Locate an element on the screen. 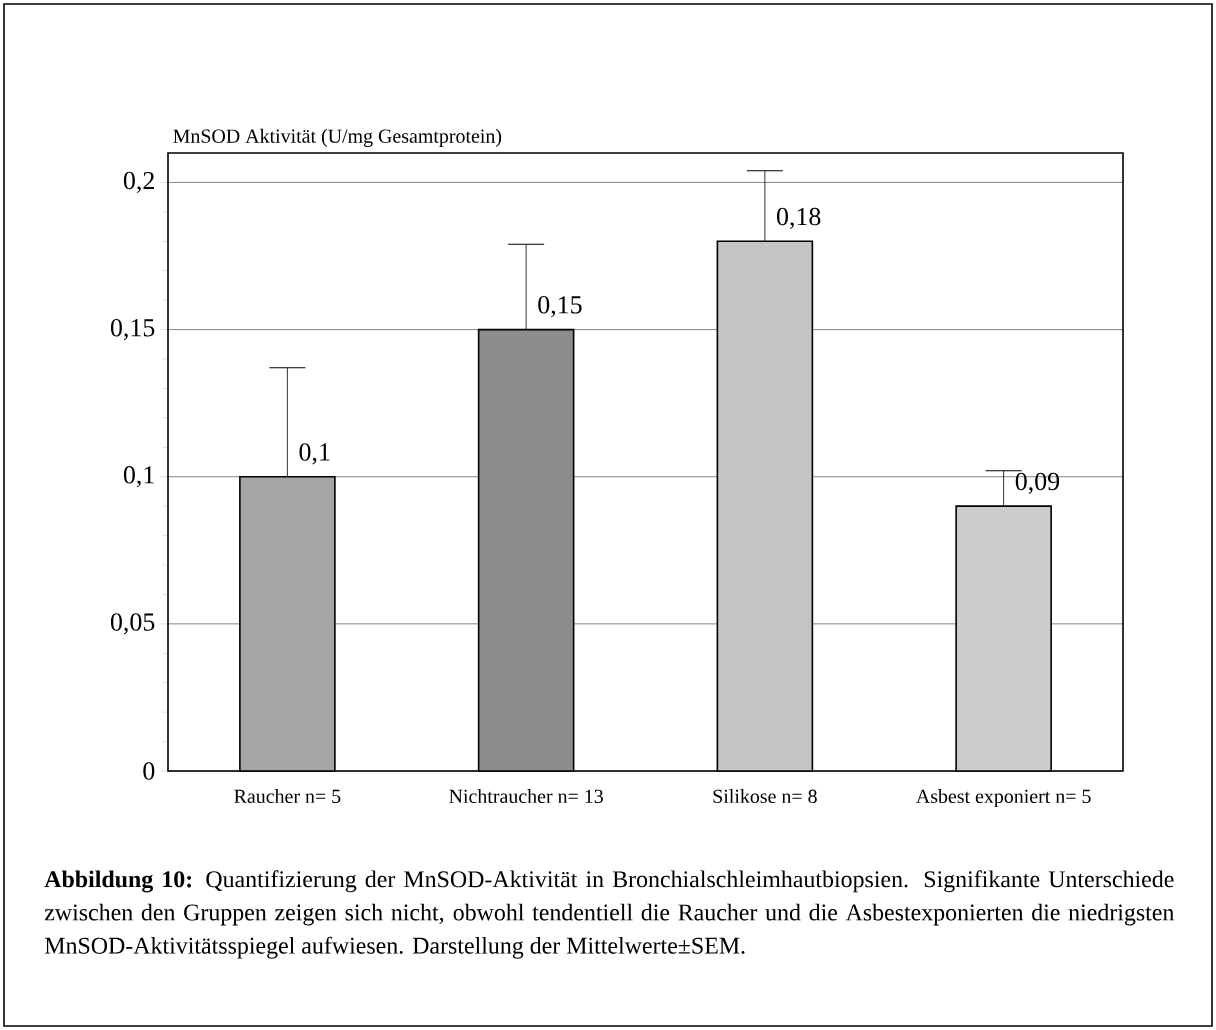  data-label: 0,09 is located at coordinates (1037, 483).